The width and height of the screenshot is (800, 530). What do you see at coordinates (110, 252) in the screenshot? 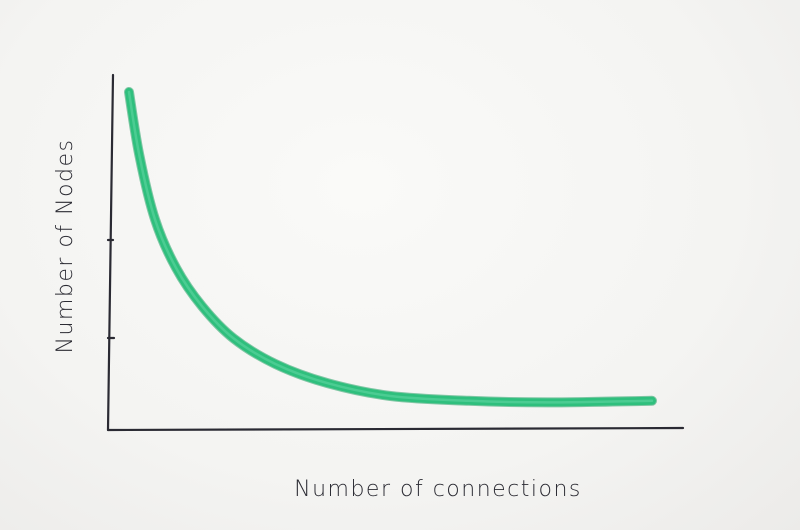
I see `y-axis-line` at bounding box center [110, 252].